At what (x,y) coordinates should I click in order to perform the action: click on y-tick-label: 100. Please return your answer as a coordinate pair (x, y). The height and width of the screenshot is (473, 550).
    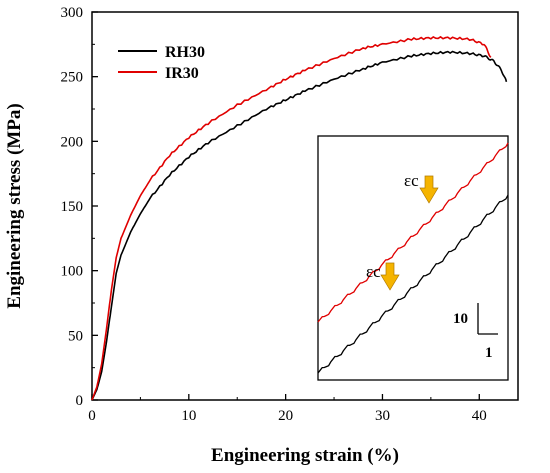
    Looking at the image, I should click on (72, 272).